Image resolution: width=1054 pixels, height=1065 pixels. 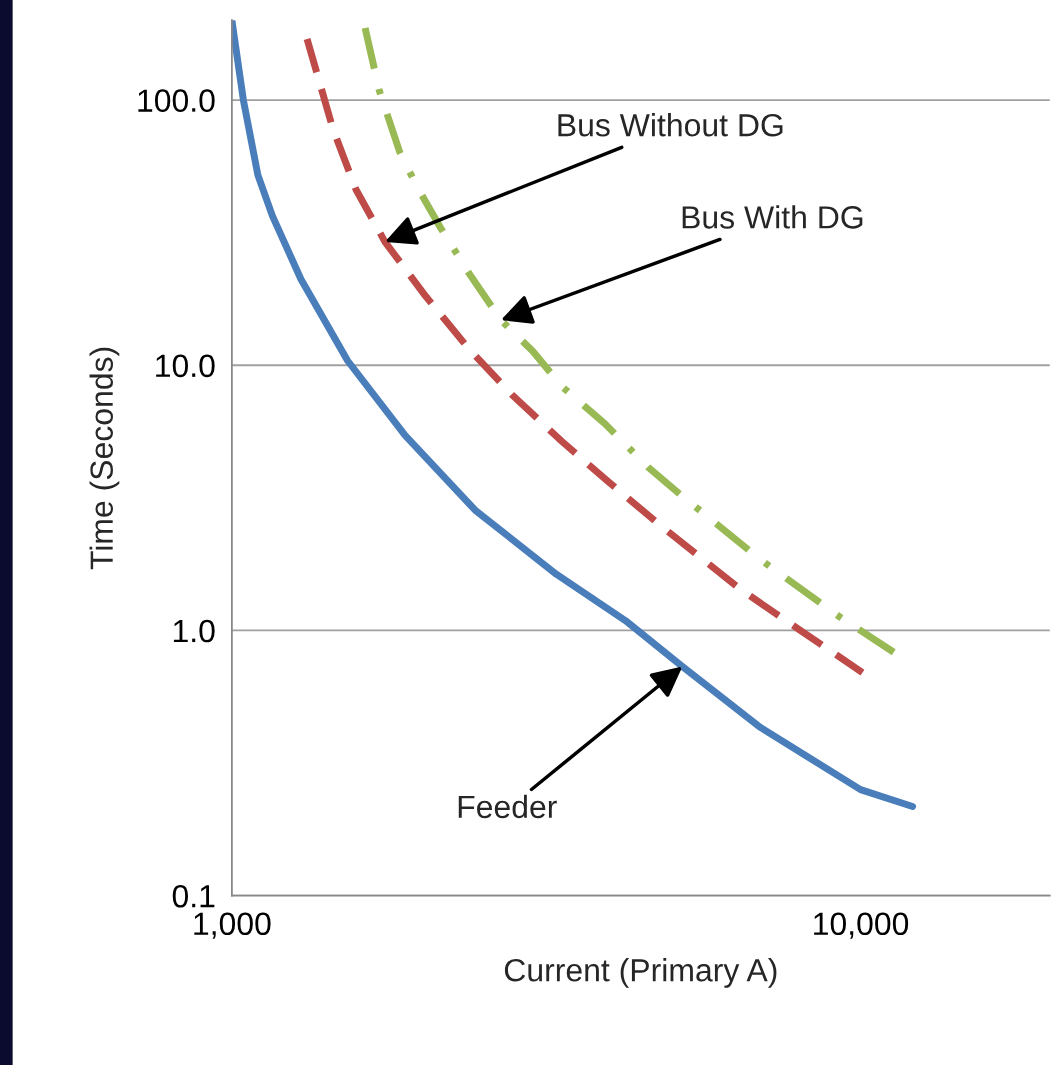 I want to click on y-tick-label: 1.0, so click(x=194, y=631).